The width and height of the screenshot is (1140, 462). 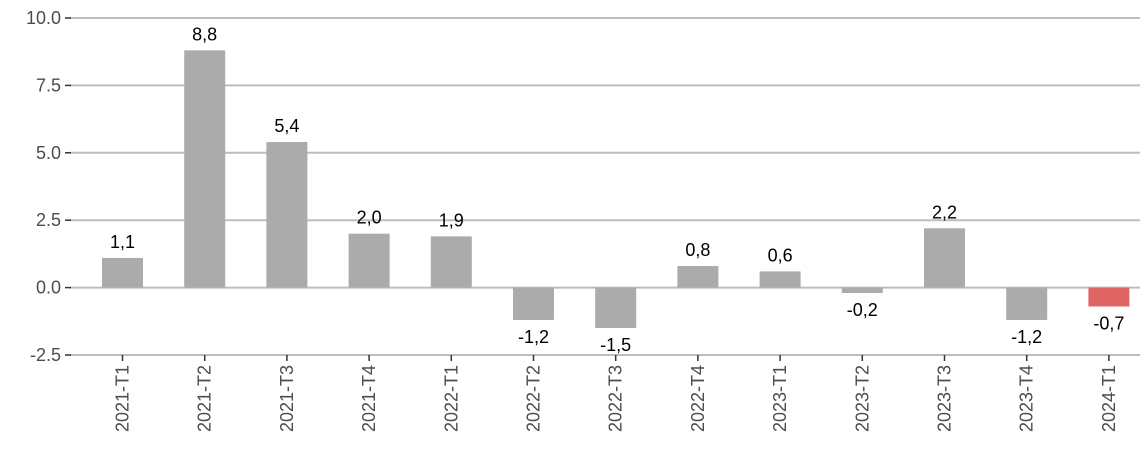 What do you see at coordinates (48, 85) in the screenshot?
I see `y-tick-label: 7.5` at bounding box center [48, 85].